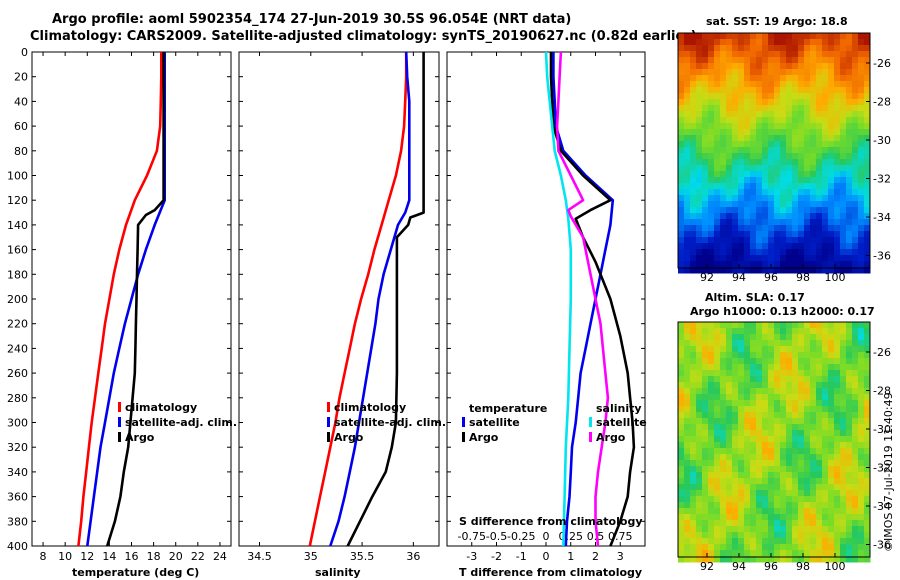  Describe the element at coordinates (835, 566) in the screenshot. I see `map-x-tick-label: 100` at that location.